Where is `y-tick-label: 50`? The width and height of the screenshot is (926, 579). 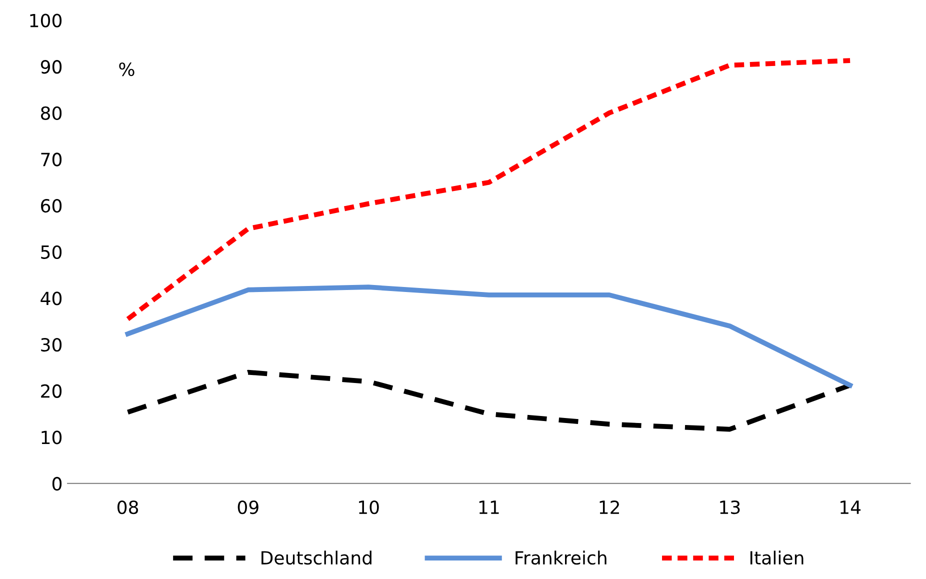
y-tick-label: 50 is located at coordinates (51, 252).